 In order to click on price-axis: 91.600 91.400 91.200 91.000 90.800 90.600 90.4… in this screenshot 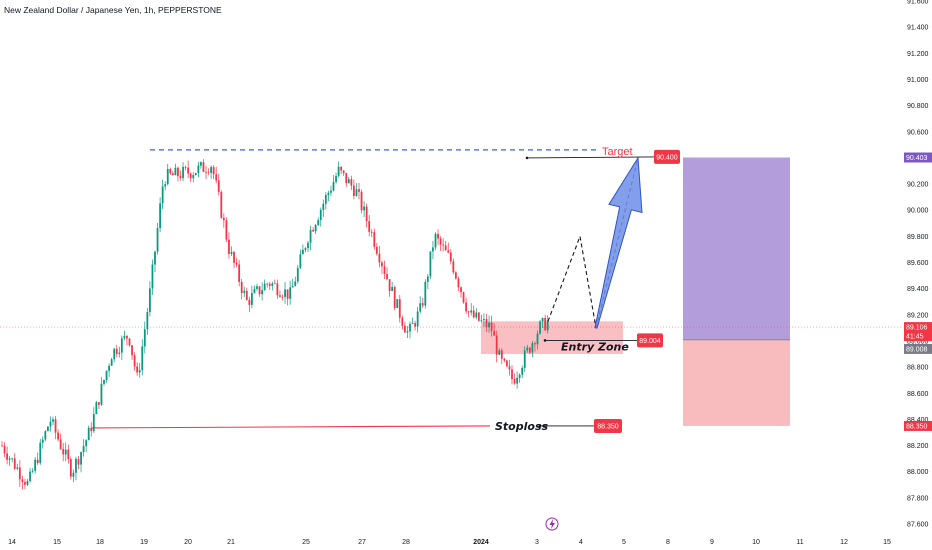, I will do `click(918, 264)`.